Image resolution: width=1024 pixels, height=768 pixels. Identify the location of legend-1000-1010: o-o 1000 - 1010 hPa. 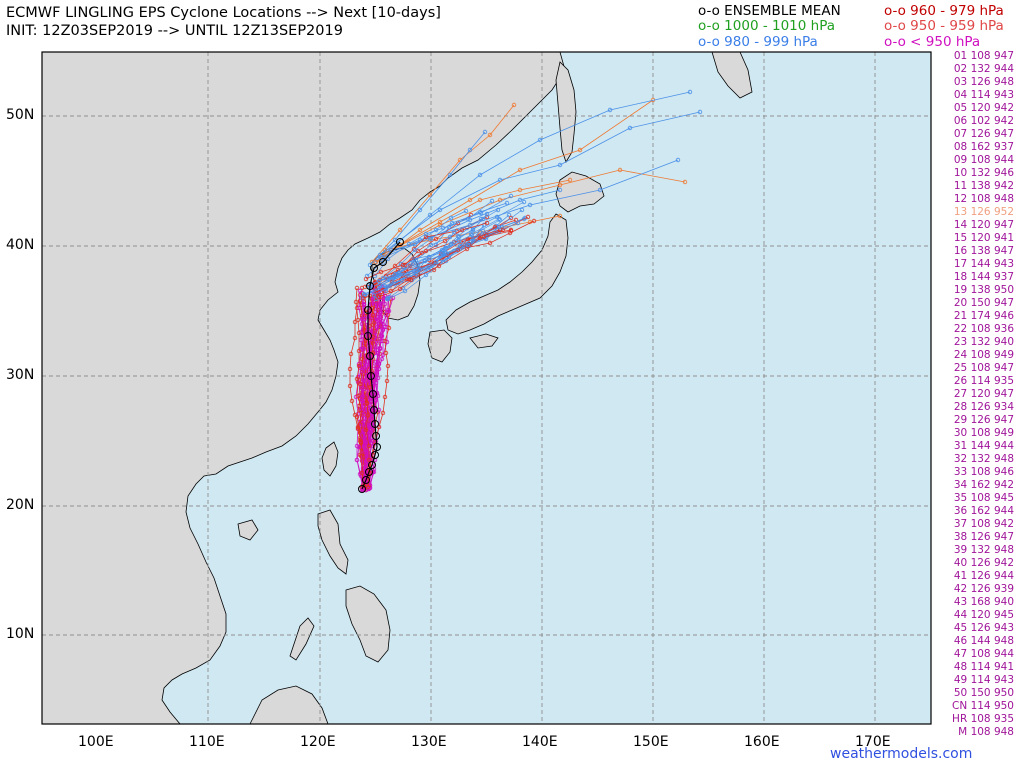
(767, 26).